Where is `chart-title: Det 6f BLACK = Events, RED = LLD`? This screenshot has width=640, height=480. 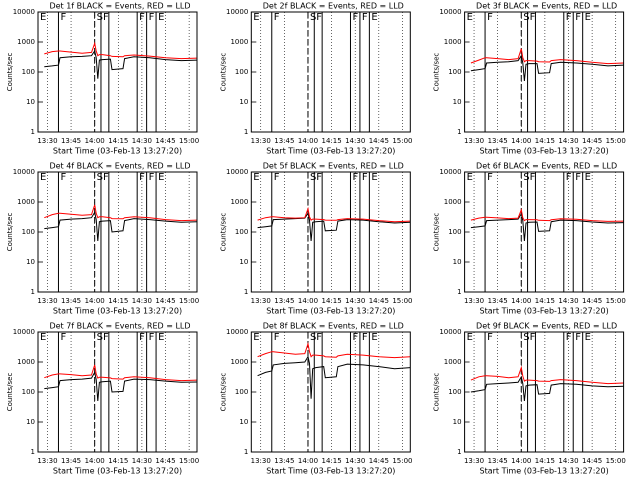
chart-title: Det 6f BLACK = Events, RED = LLD is located at coordinates (546, 166).